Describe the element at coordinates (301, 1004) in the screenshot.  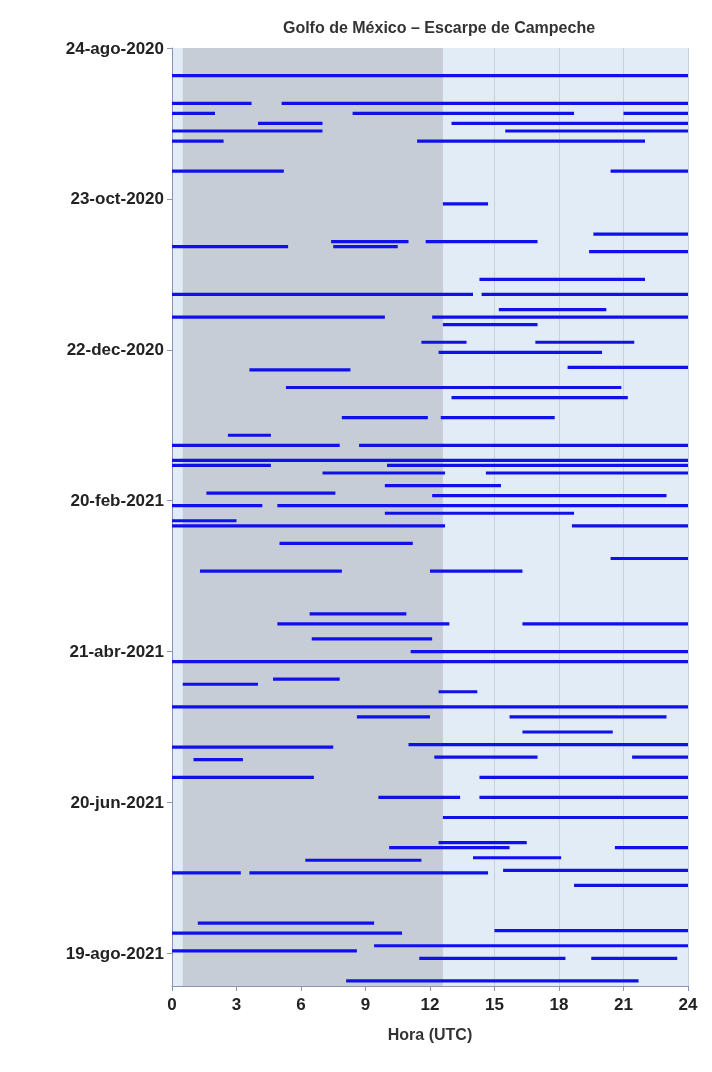
I see `x-tick-label: 6` at that location.